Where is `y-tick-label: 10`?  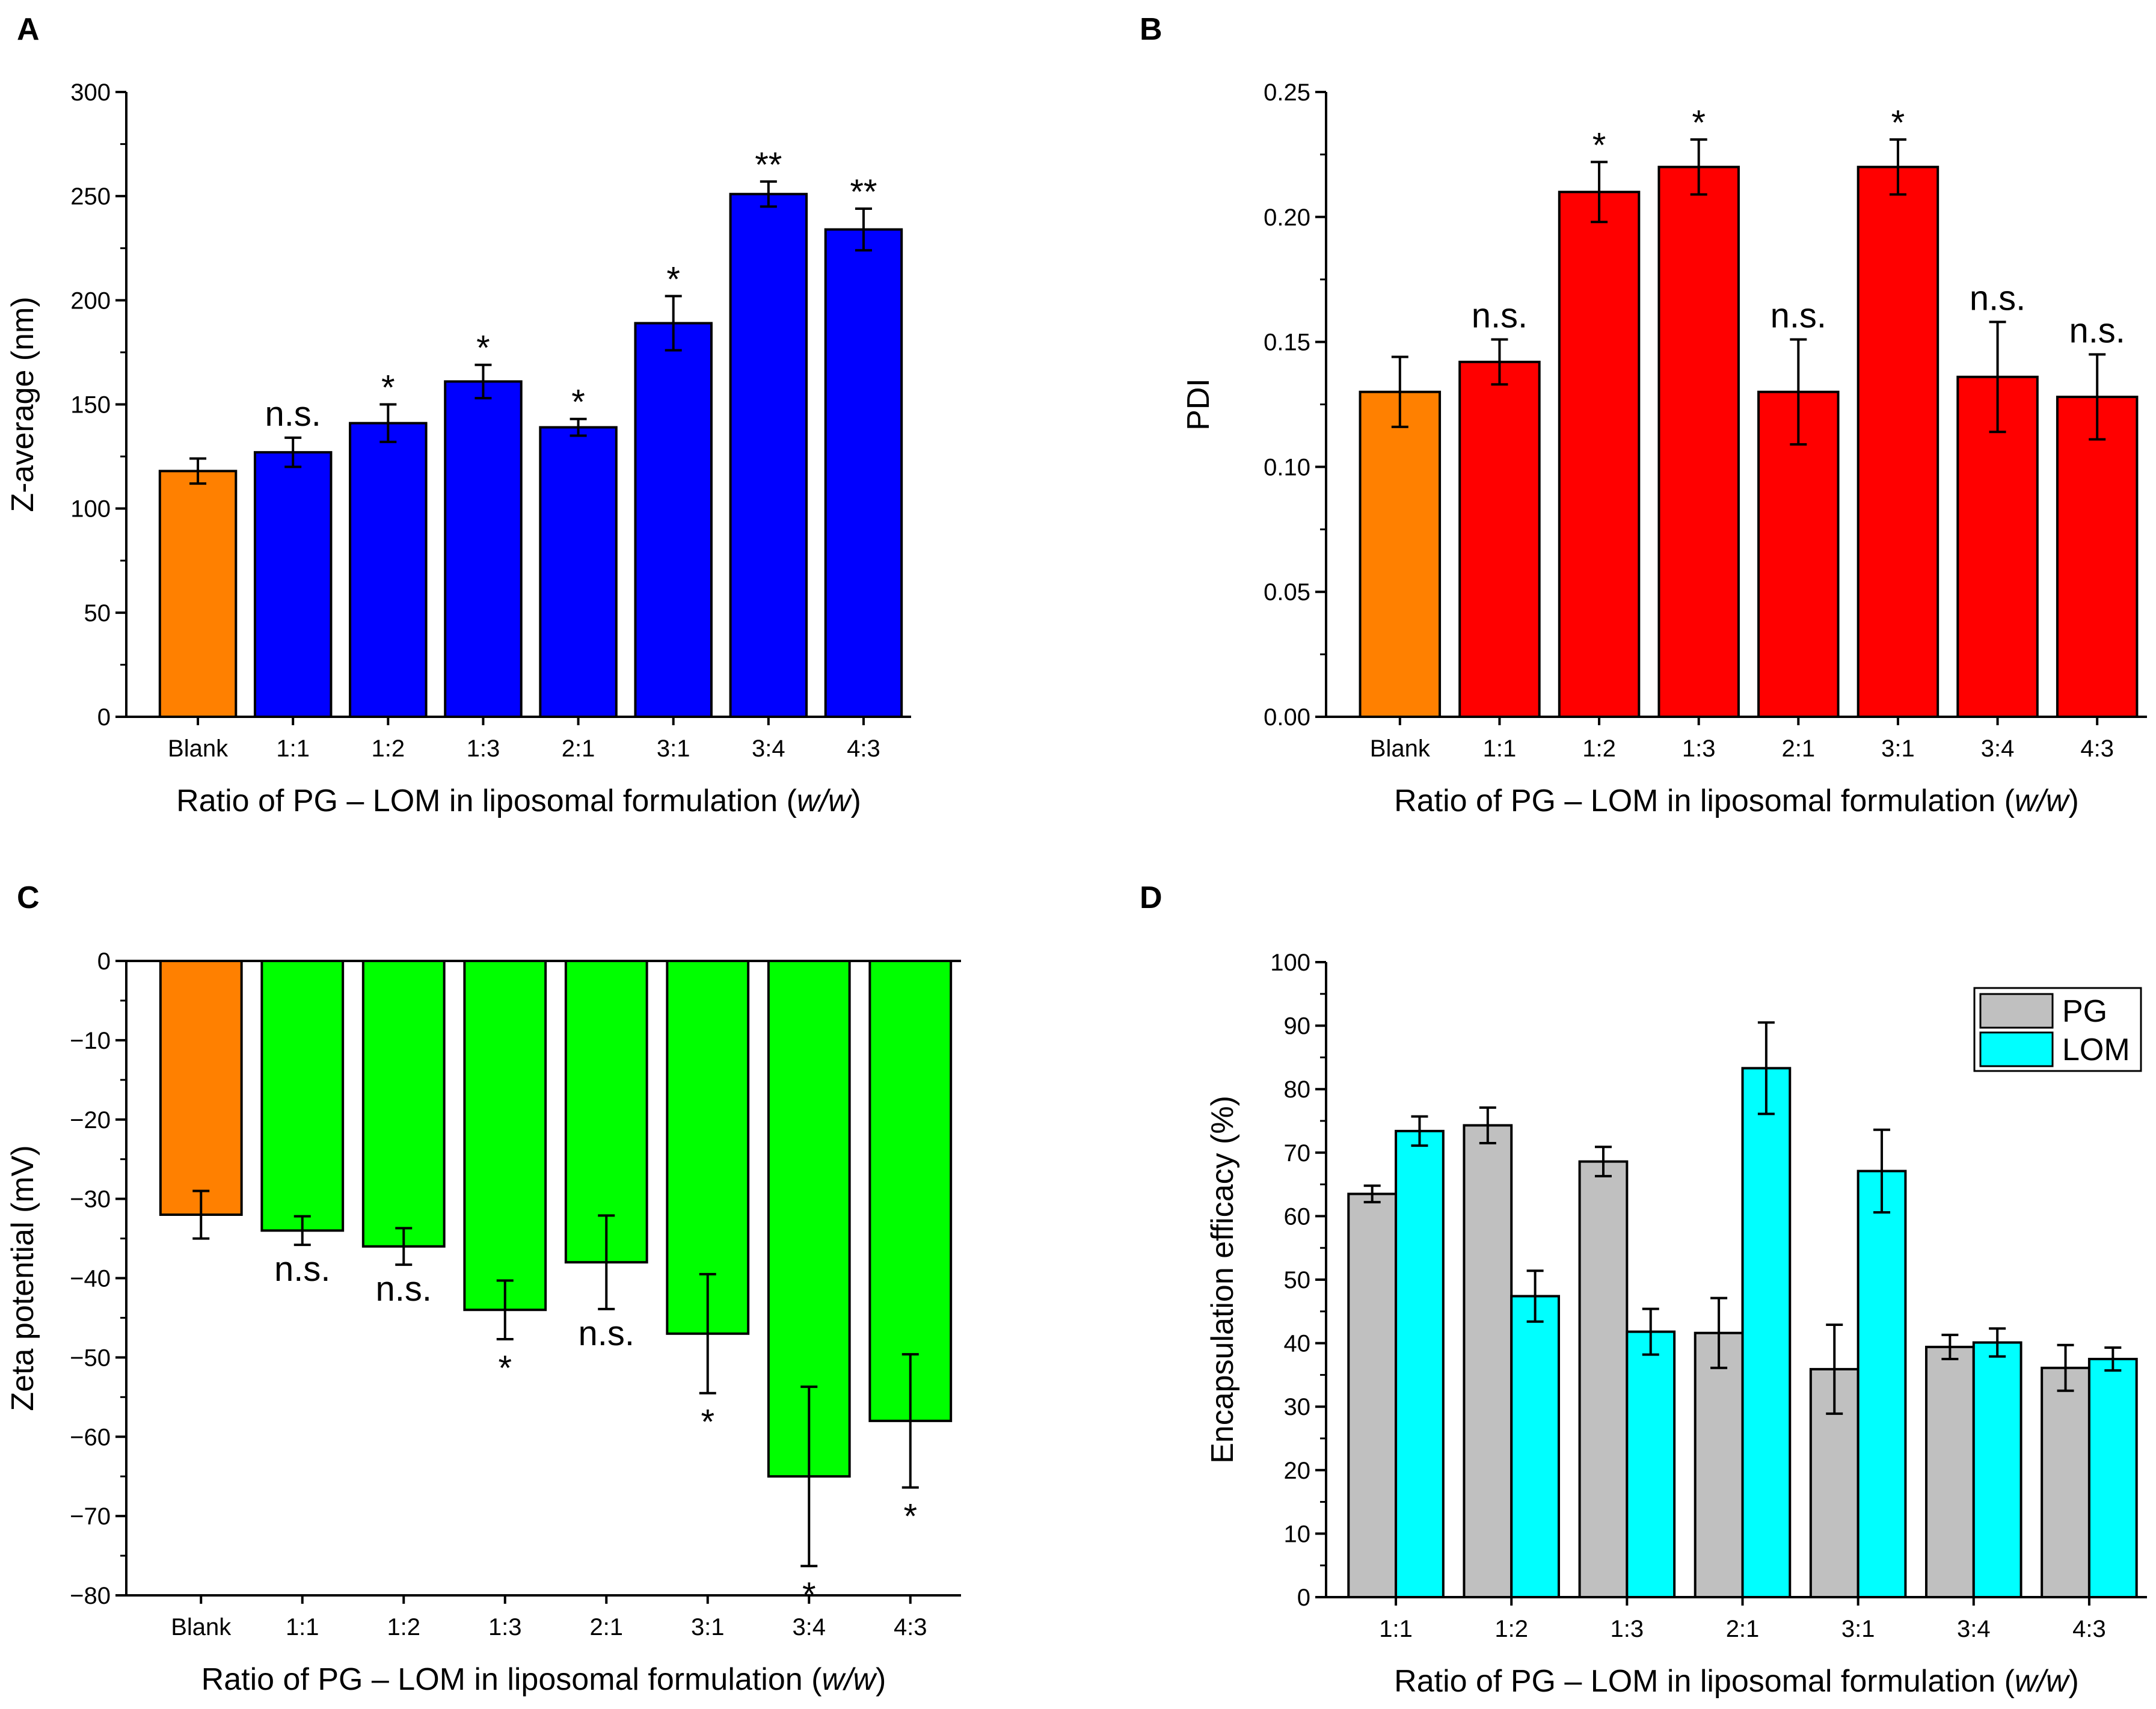 y-tick-label: 10 is located at coordinates (1297, 1534).